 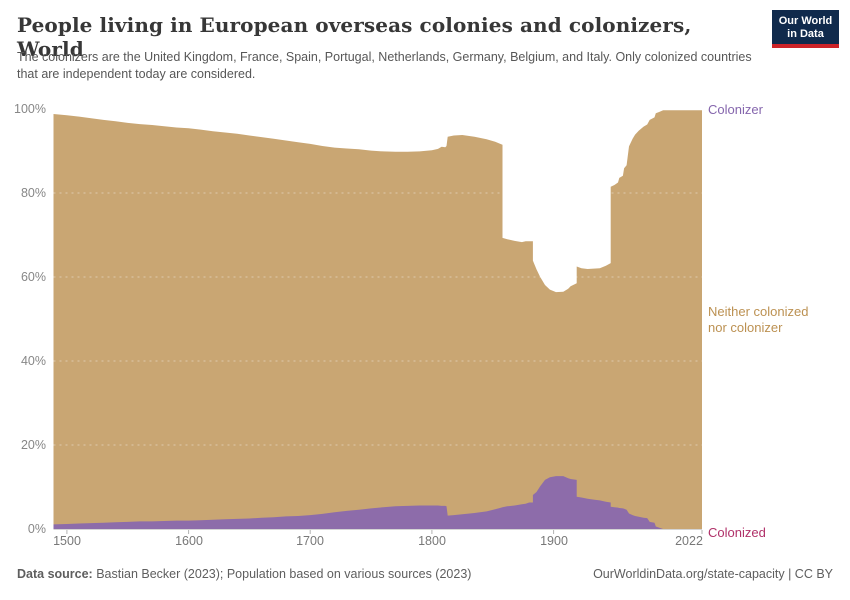 What do you see at coordinates (36, 529) in the screenshot?
I see `y-axis-label-0: 0%` at bounding box center [36, 529].